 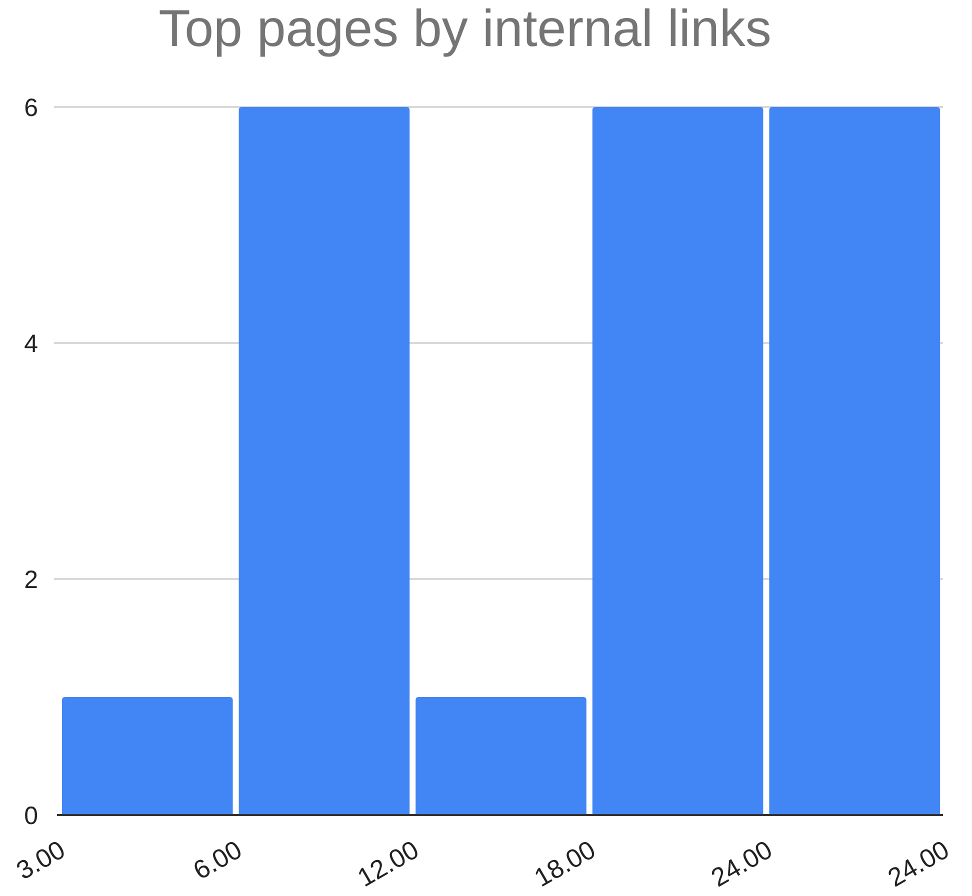 I want to click on y-tick-label: 2, so click(x=31, y=580).